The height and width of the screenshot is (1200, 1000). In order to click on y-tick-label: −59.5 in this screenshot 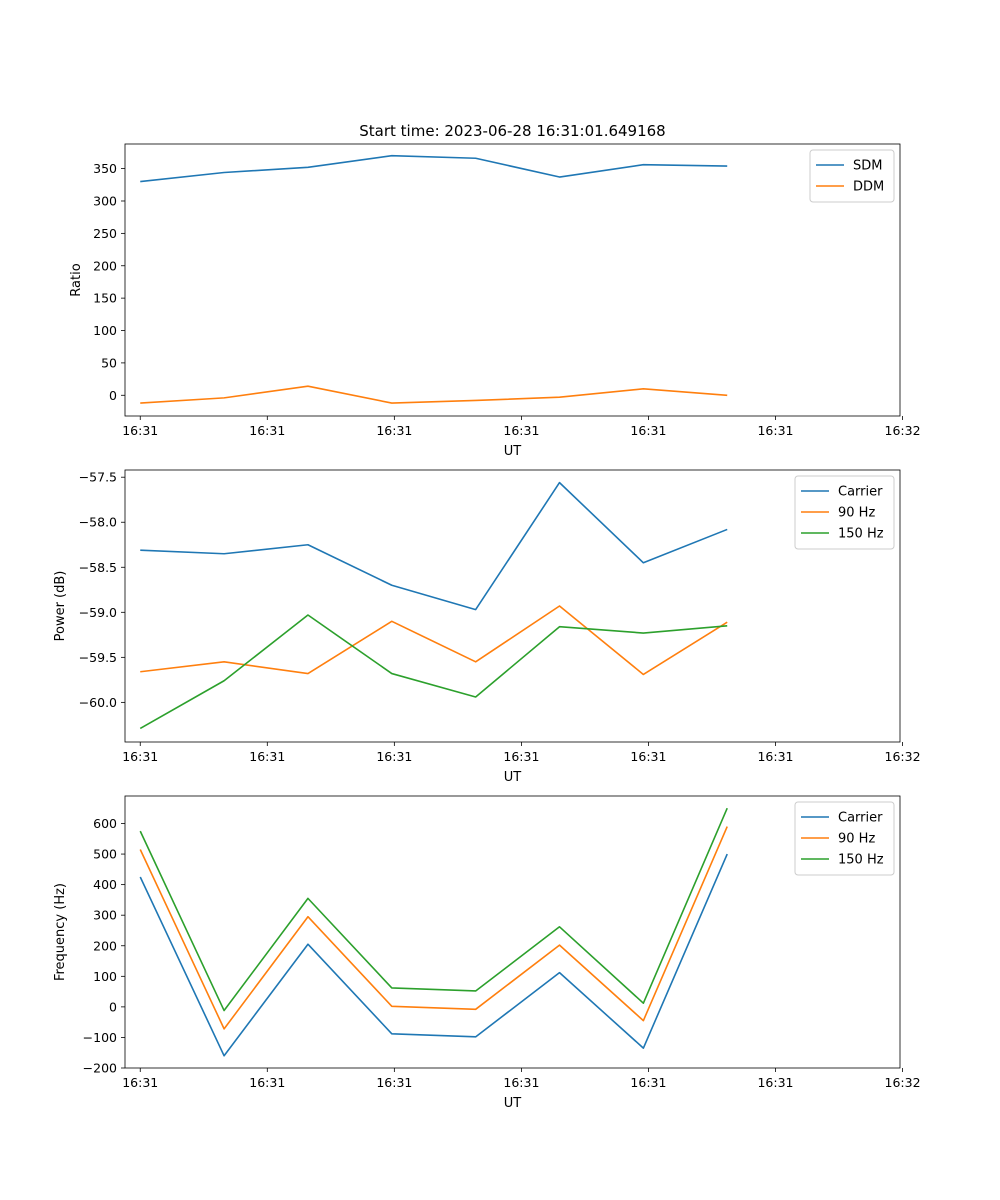, I will do `click(98, 657)`.